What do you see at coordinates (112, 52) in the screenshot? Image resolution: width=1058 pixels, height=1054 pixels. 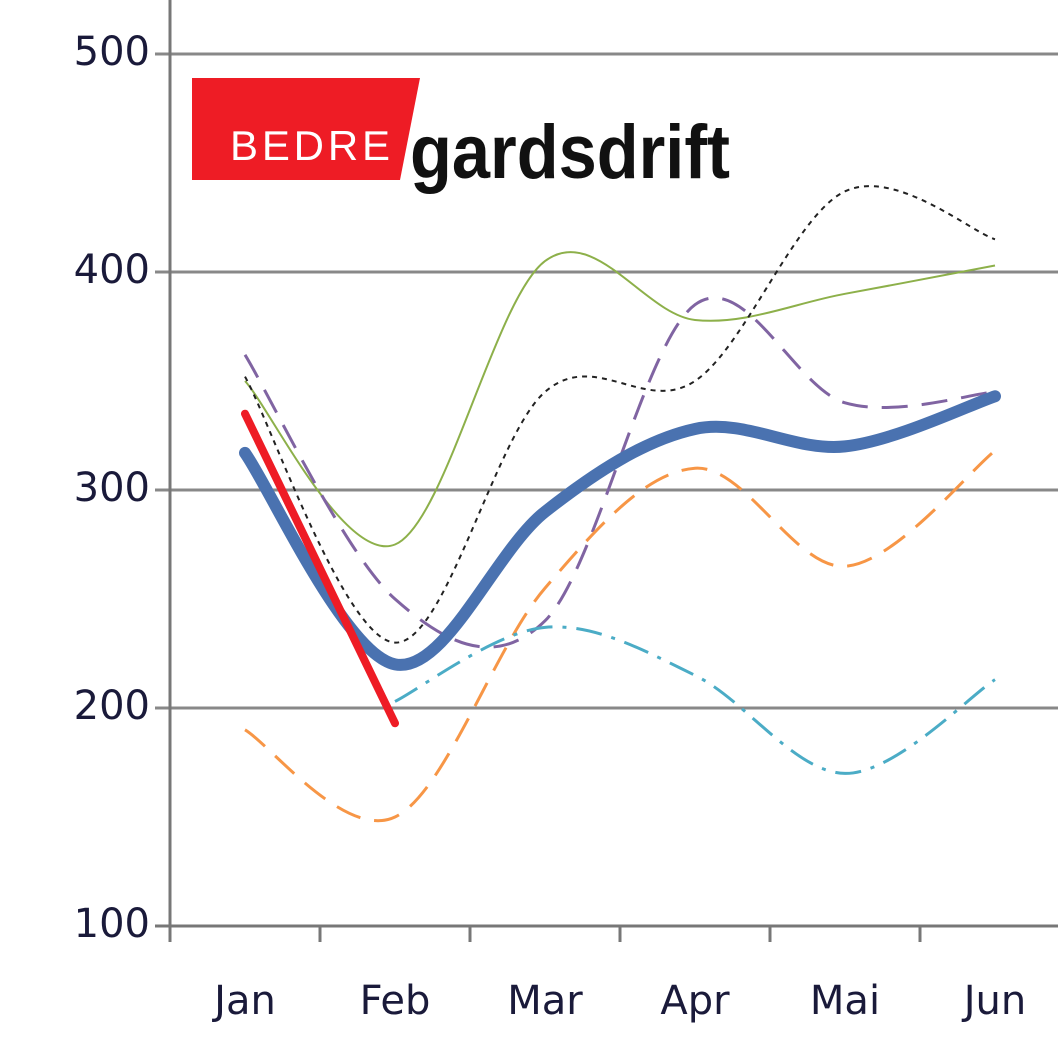 I see `y-tick-label: 500` at bounding box center [112, 52].